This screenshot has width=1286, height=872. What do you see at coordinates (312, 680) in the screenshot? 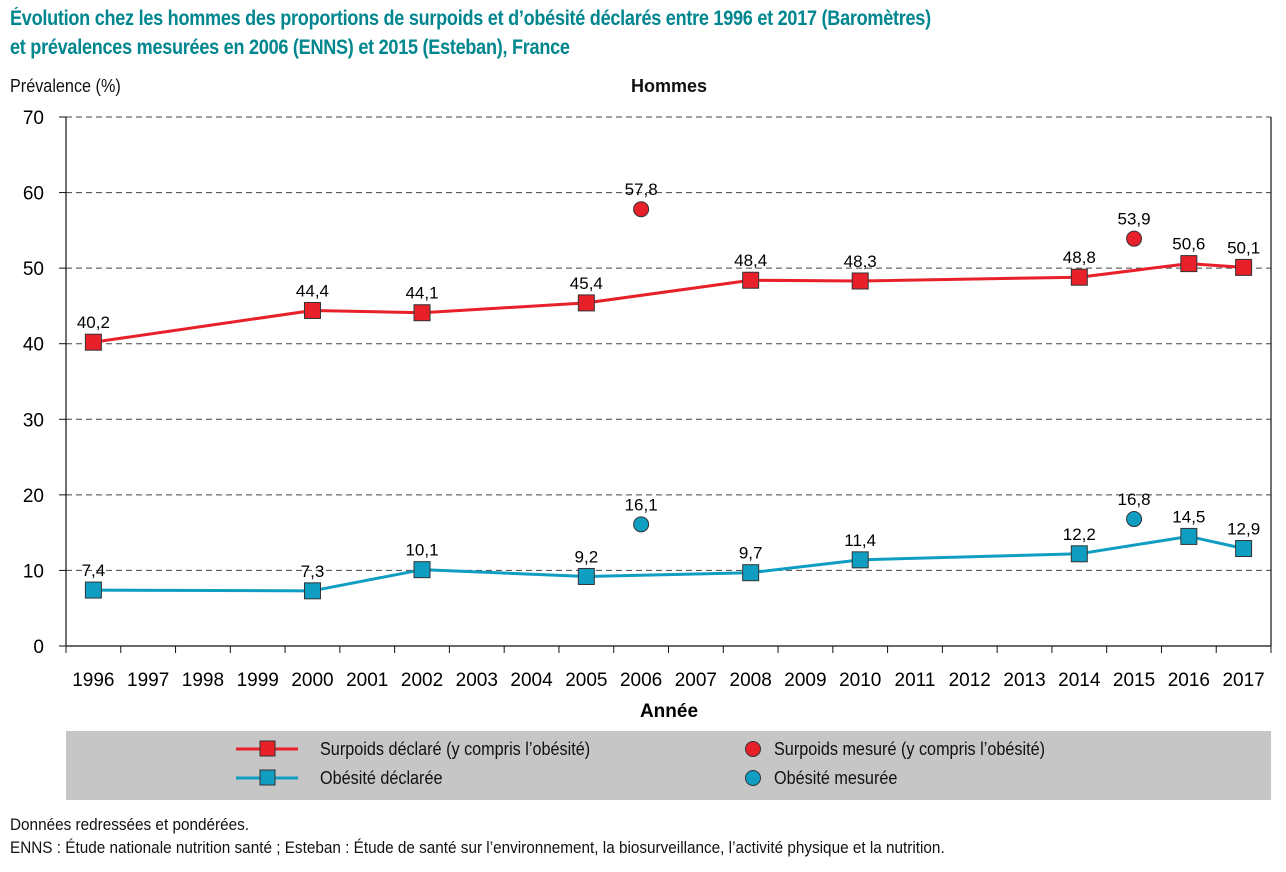
I see `x-tick-label: 2000` at bounding box center [312, 680].